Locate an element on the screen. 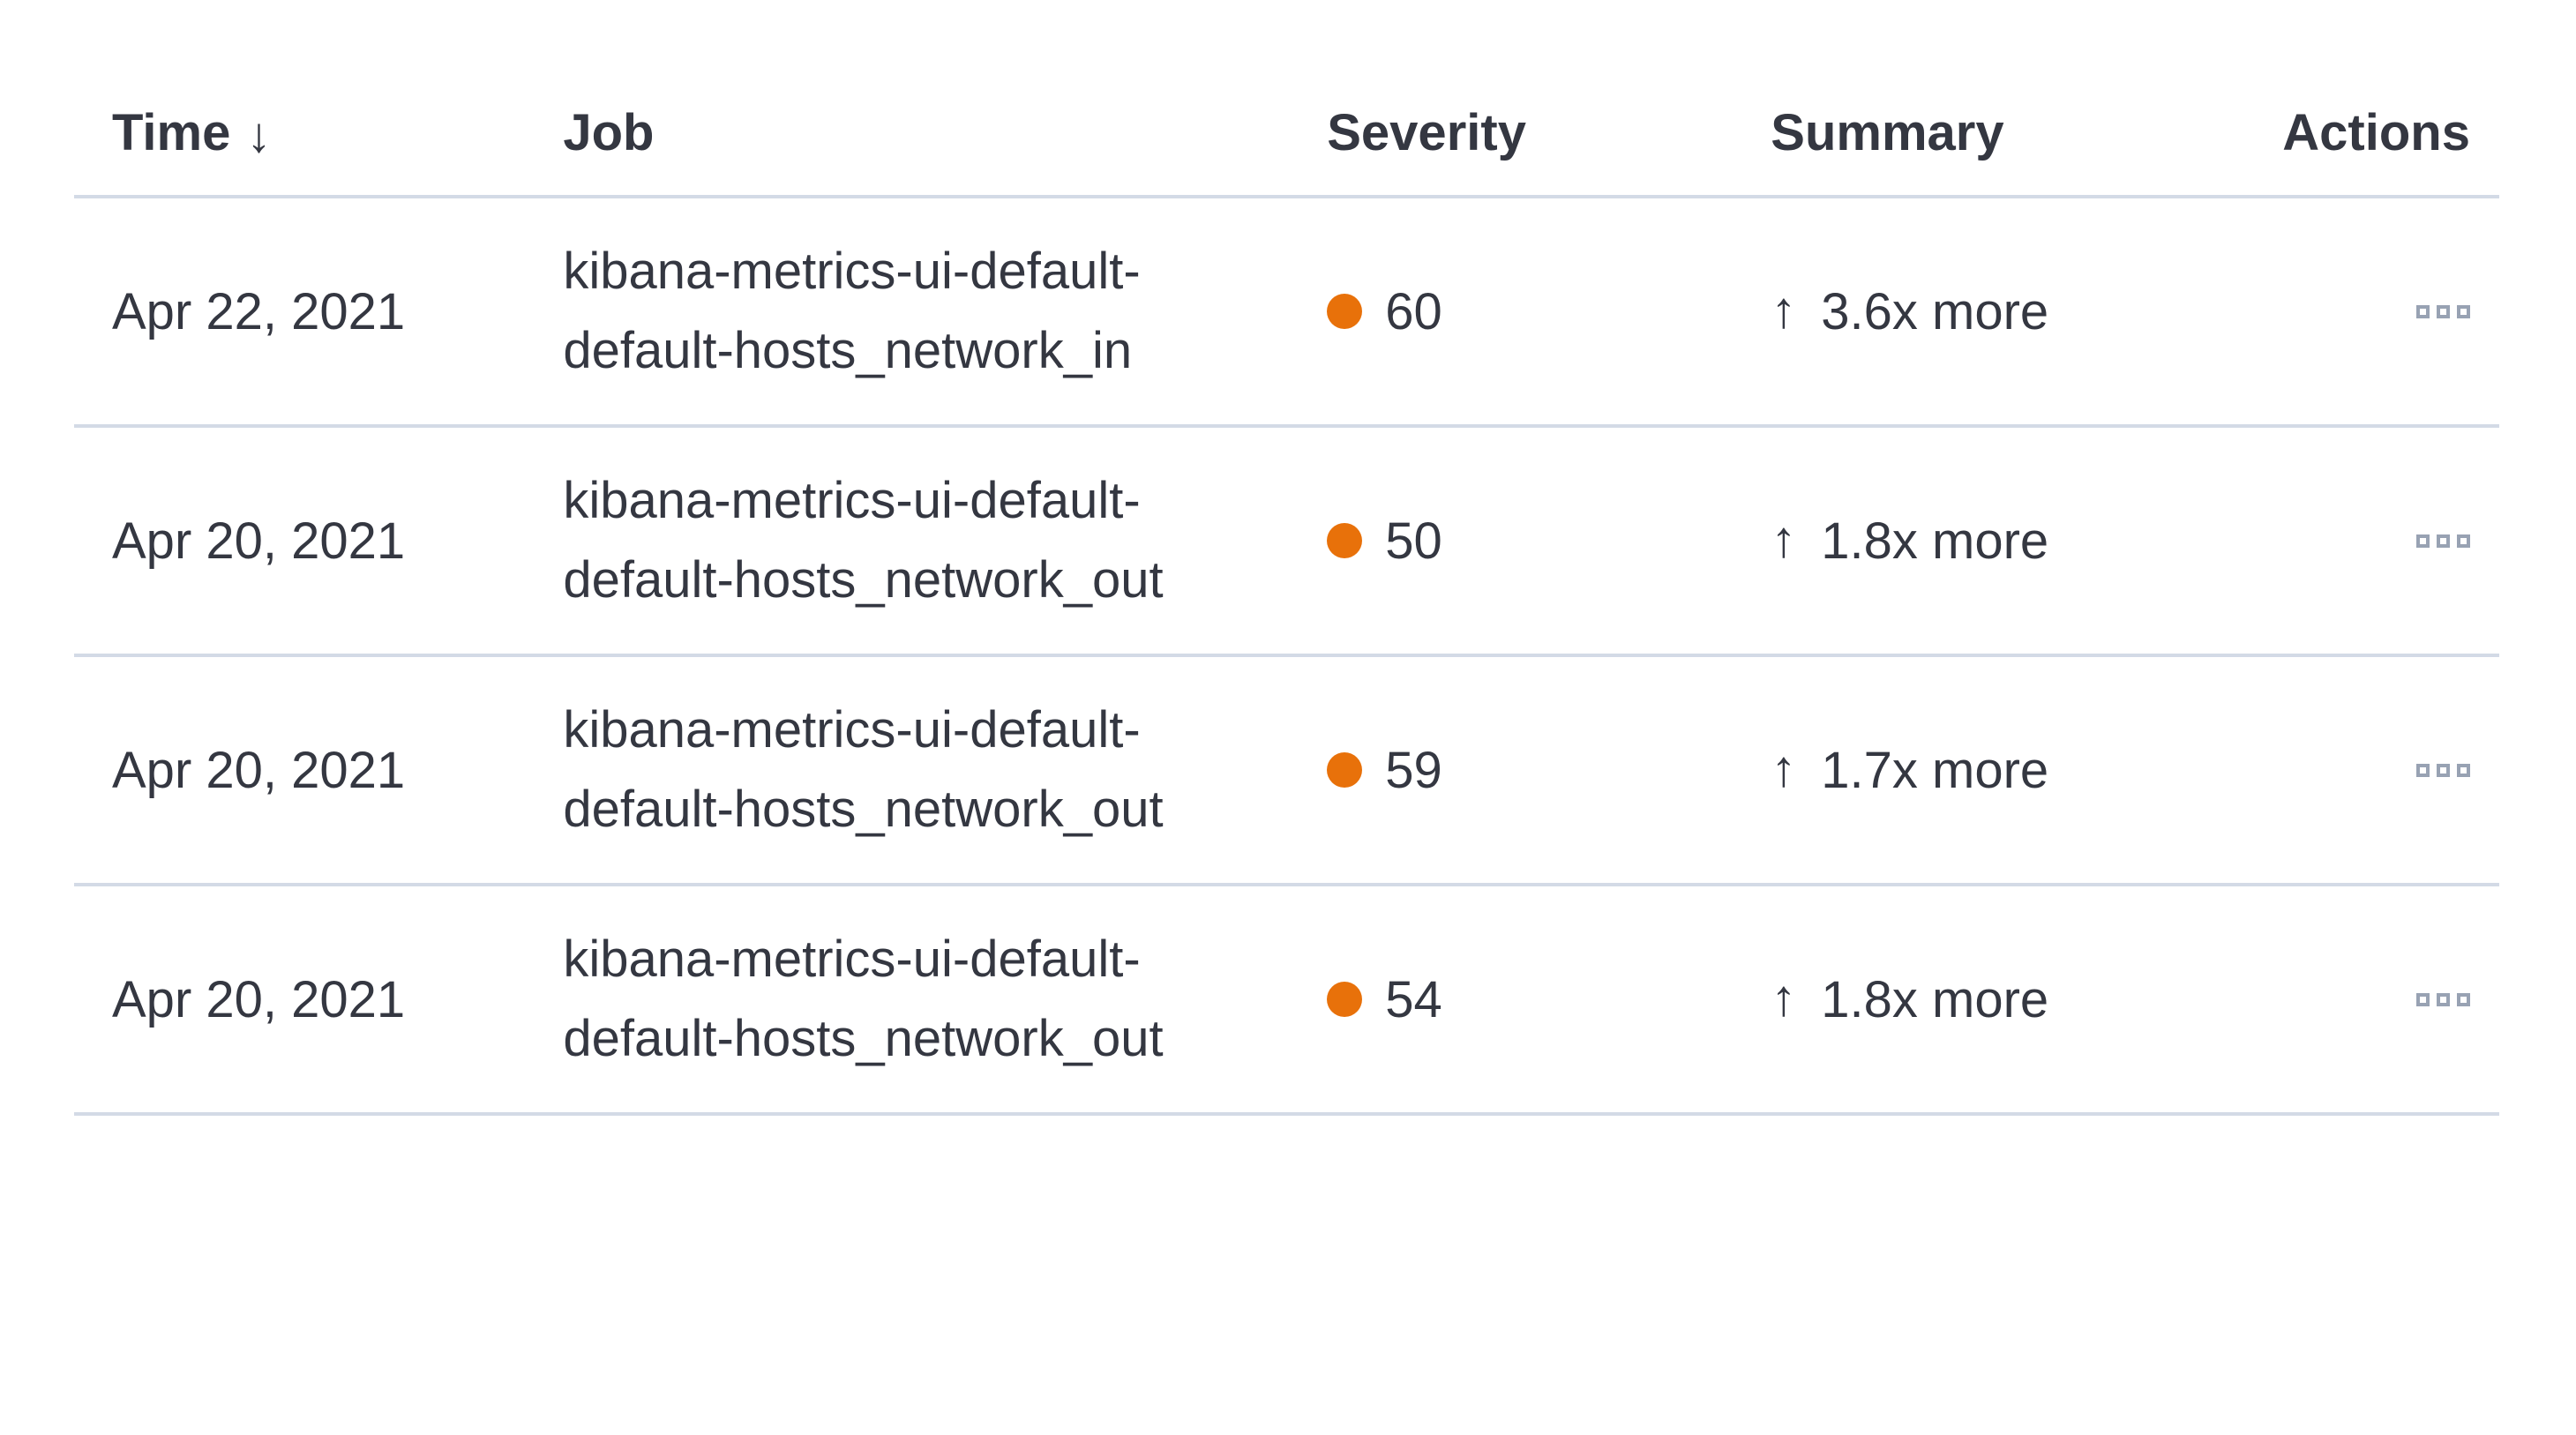 This screenshot has height=1435, width=2576. severity-value: 50 is located at coordinates (1413, 541).